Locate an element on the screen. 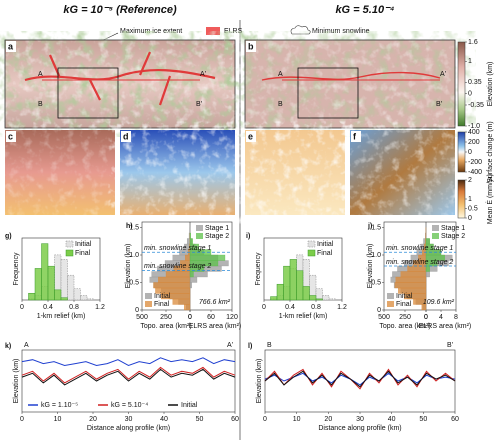 This screenshot has width=500, height=446. colorbar-tick-label: 0 is located at coordinates (470, 152).